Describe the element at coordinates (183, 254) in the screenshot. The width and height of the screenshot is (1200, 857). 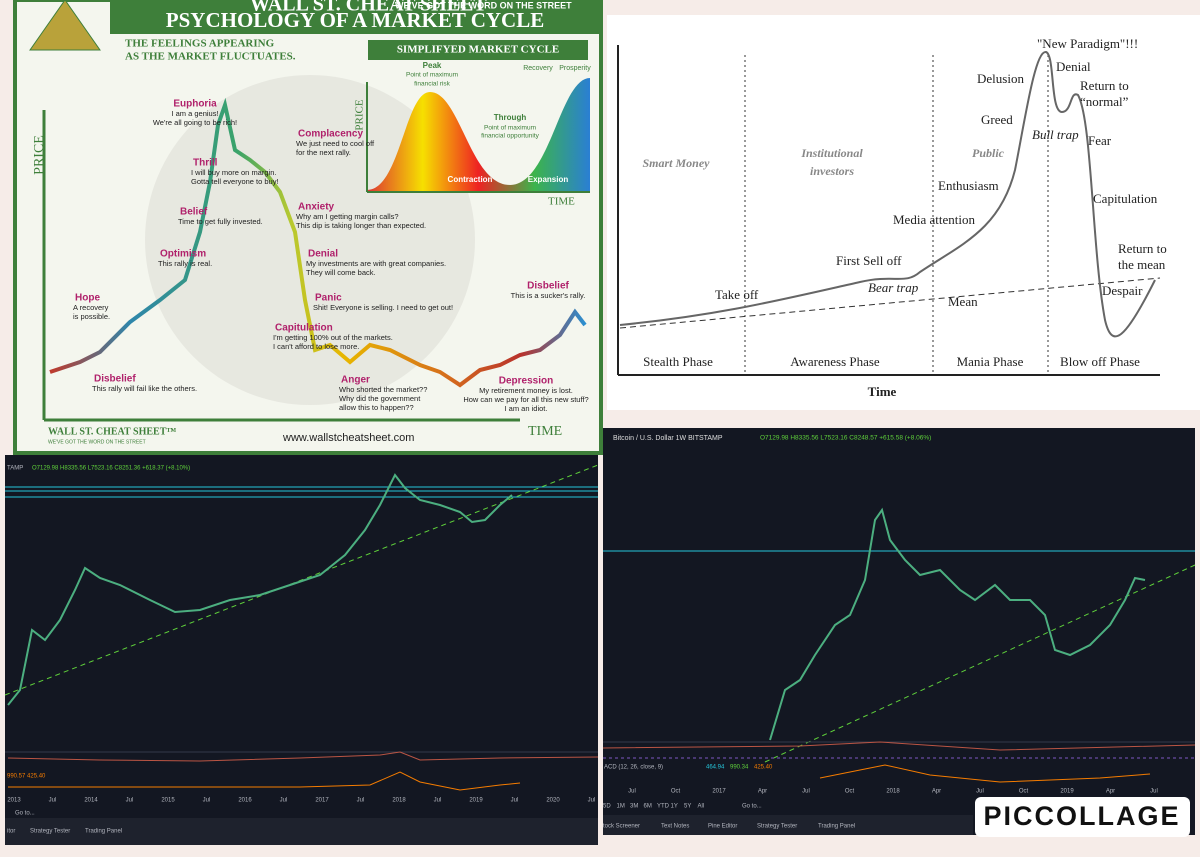
I see `stage-name: Optimism` at that location.